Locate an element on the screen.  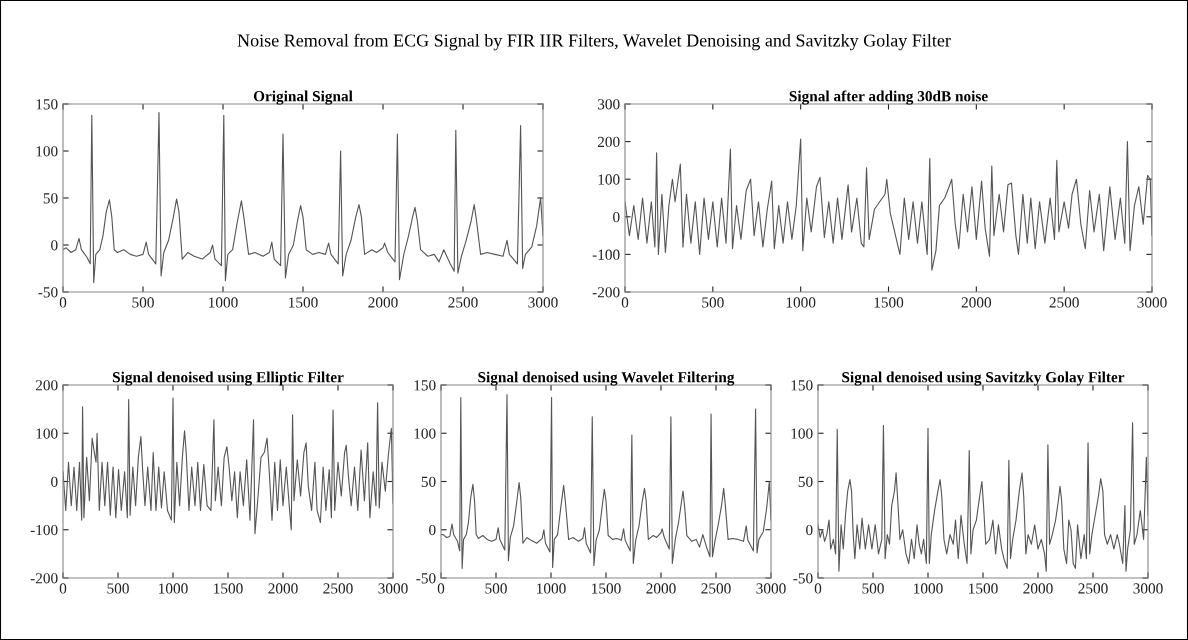
text: Noise Removal from ECG Signal by FIR IIR Filters, Wavelet Denoising and Savitzky Golay Filter is located at coordinates (594, 42).